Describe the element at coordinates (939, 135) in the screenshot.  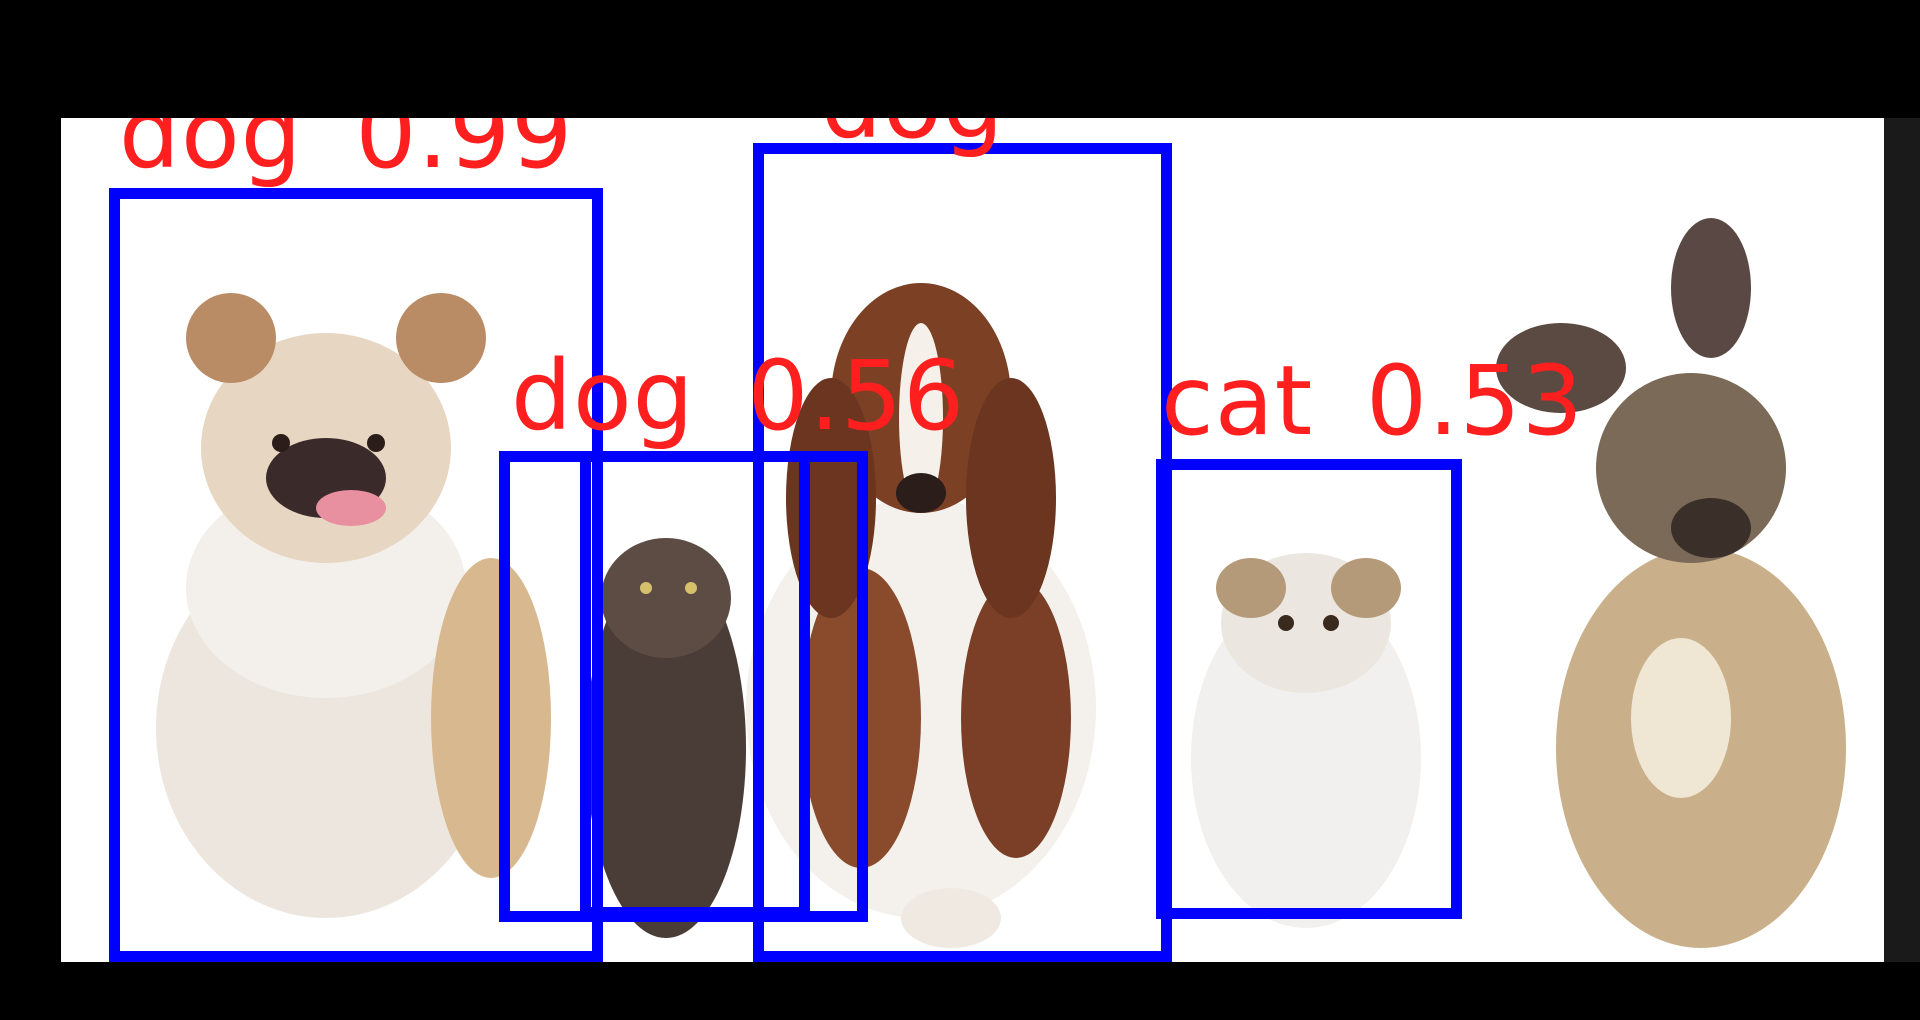
I see `detection-label-dog-3: dog` at that location.